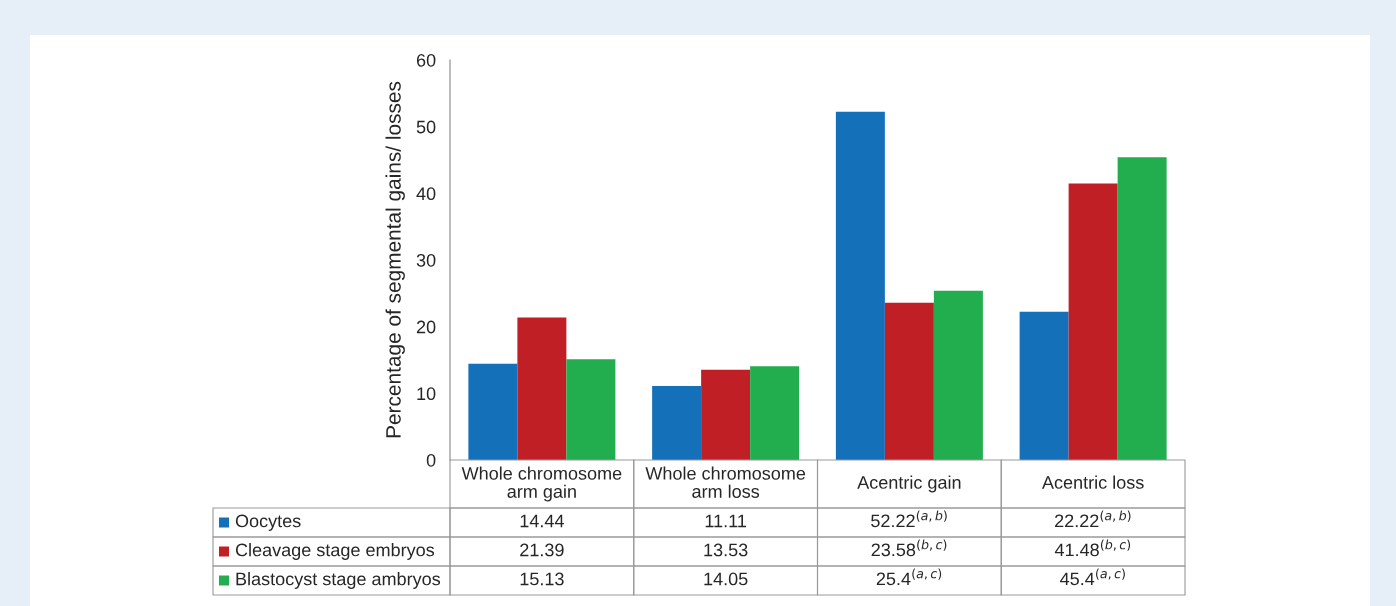 The height and width of the screenshot is (606, 1396). Describe the element at coordinates (1093, 519) in the screenshot. I see `data-label: 22.22$^{(a,b)}$` at that location.